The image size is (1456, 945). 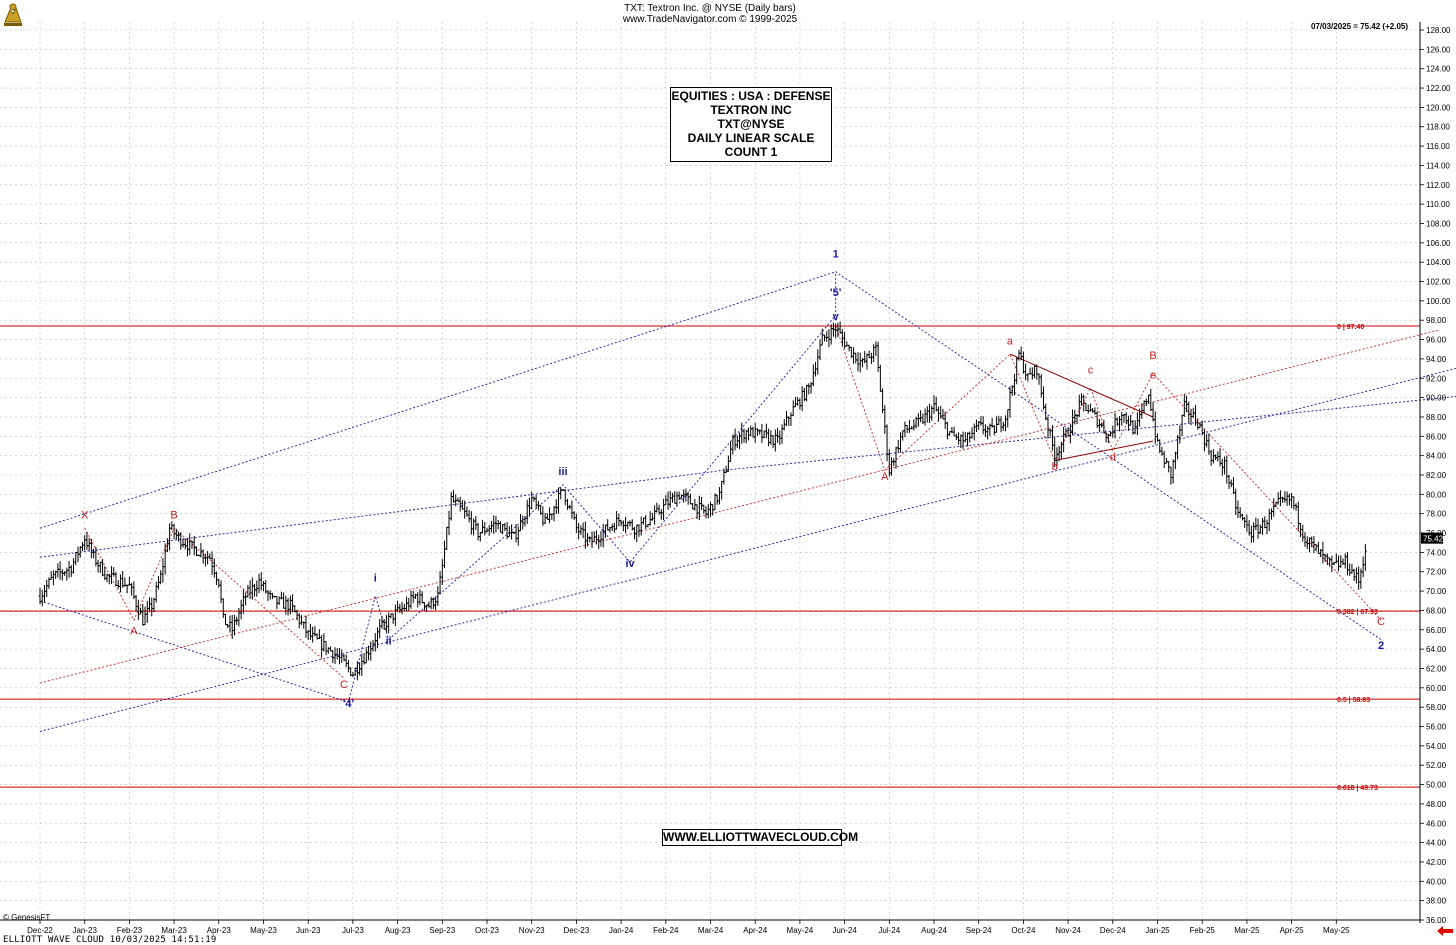 I want to click on y-tick-label: 60.00, so click(x=1436, y=688).